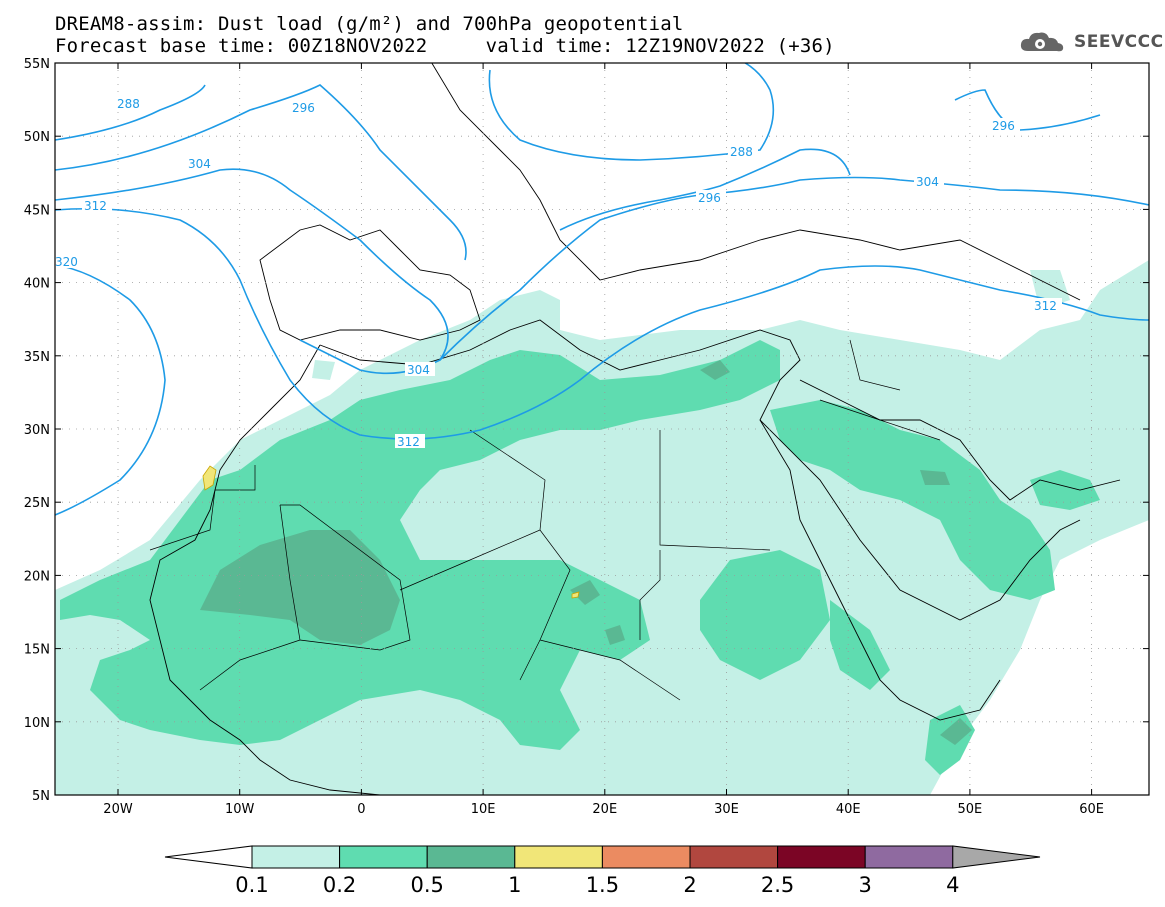 This screenshot has height=907, width=1165. I want to click on colorbar-label: 0.2, so click(339, 885).